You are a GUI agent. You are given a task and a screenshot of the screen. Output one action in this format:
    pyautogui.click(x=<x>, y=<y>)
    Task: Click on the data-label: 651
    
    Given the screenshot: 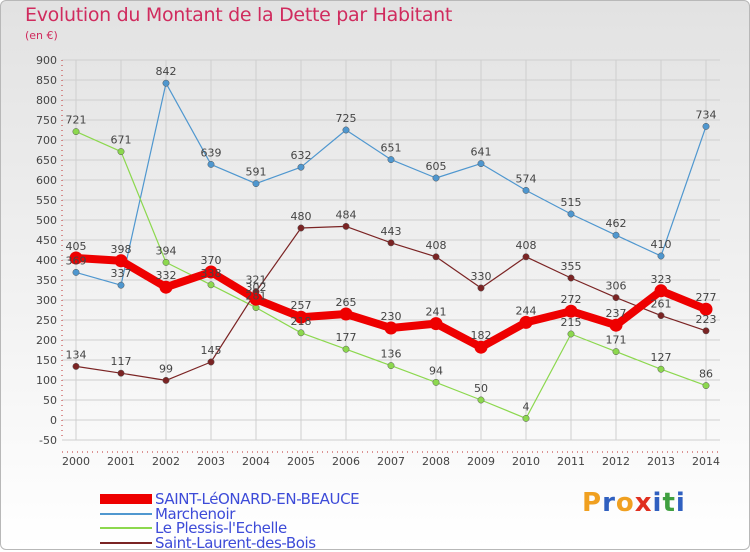 What is the action you would take?
    pyautogui.click(x=391, y=148)
    